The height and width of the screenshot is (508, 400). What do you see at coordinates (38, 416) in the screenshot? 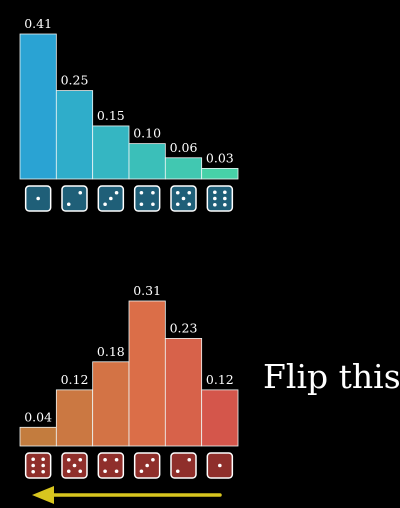
I see `data-label: 0.04` at bounding box center [38, 416].